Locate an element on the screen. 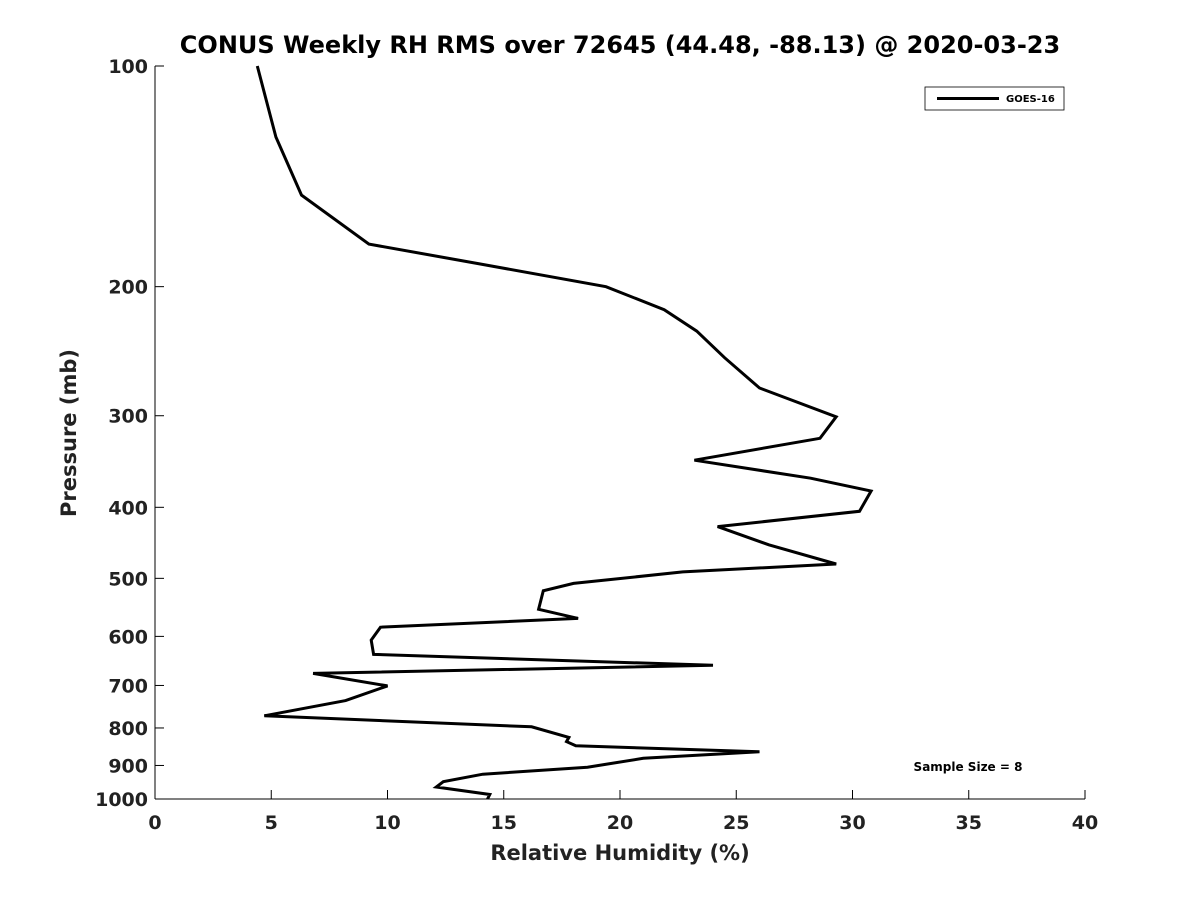 The width and height of the screenshot is (1200, 900). y-tick-label: 900 is located at coordinates (128, 766).